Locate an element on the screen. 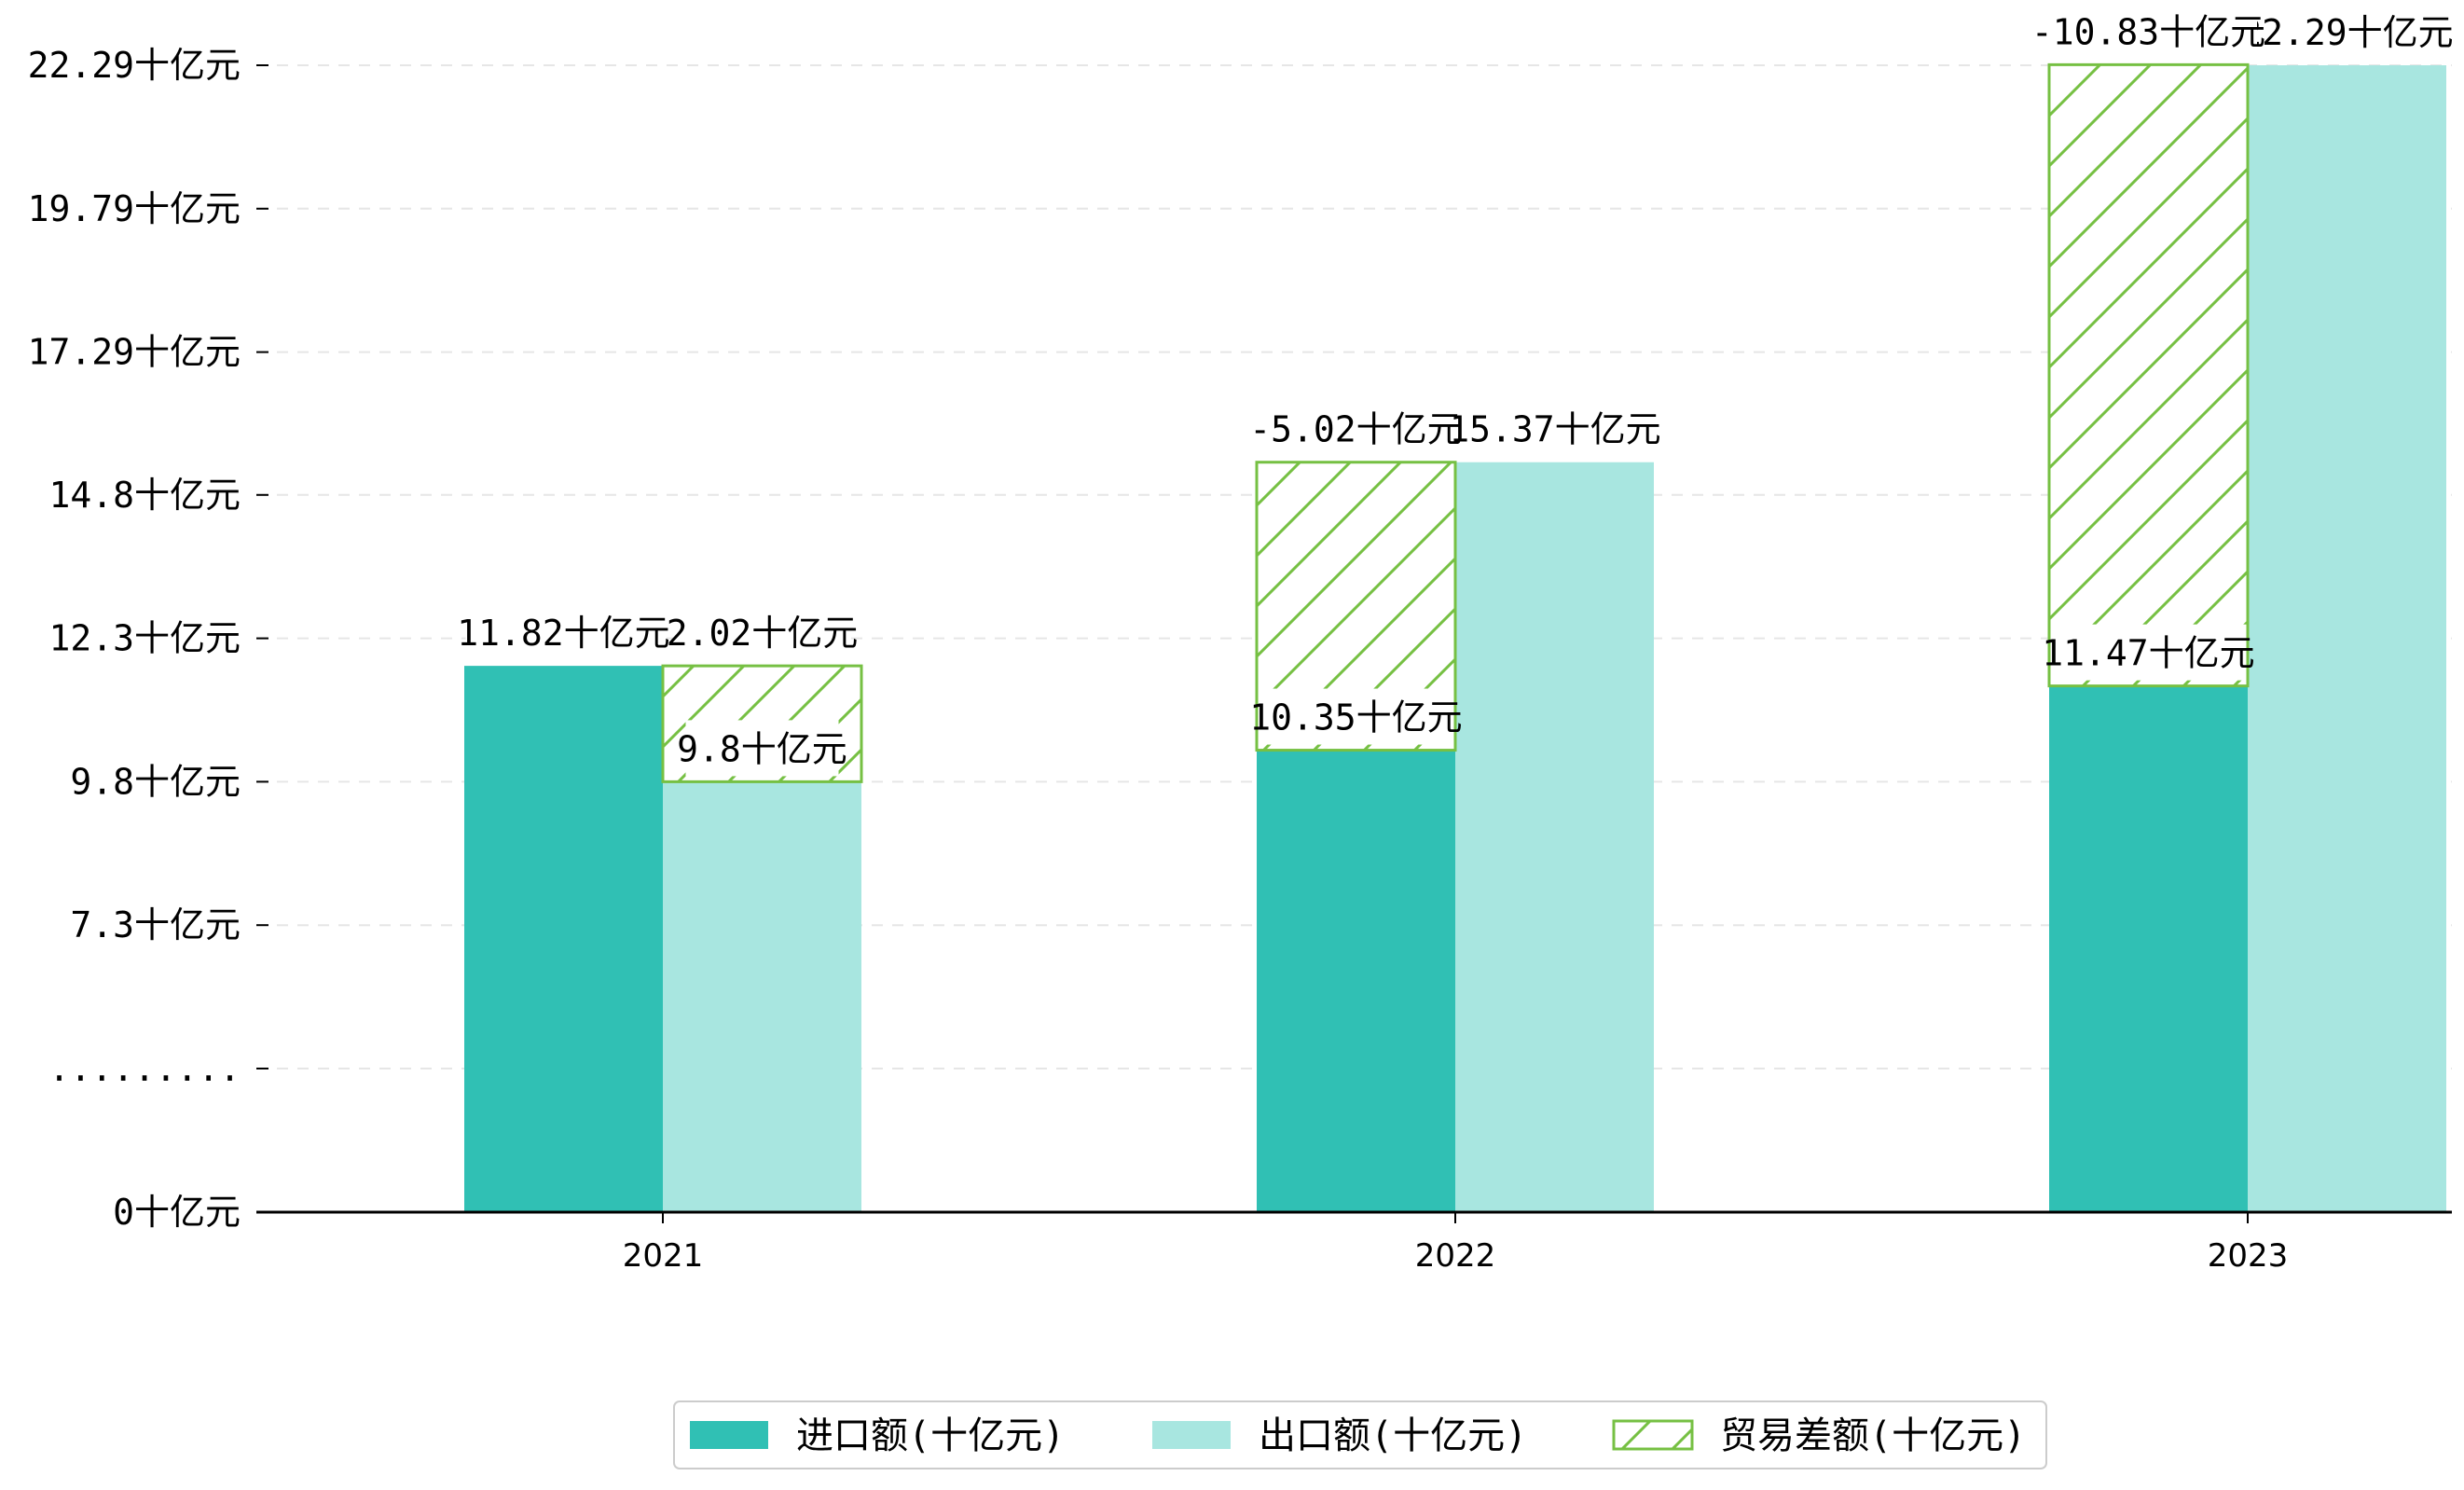 This screenshot has height=1490, width=2464. data-label-export-2021: 9.8十亿元 is located at coordinates (762, 748).